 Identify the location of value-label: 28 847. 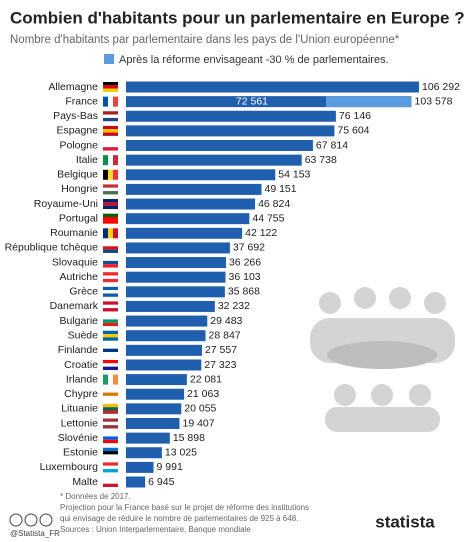
(225, 335).